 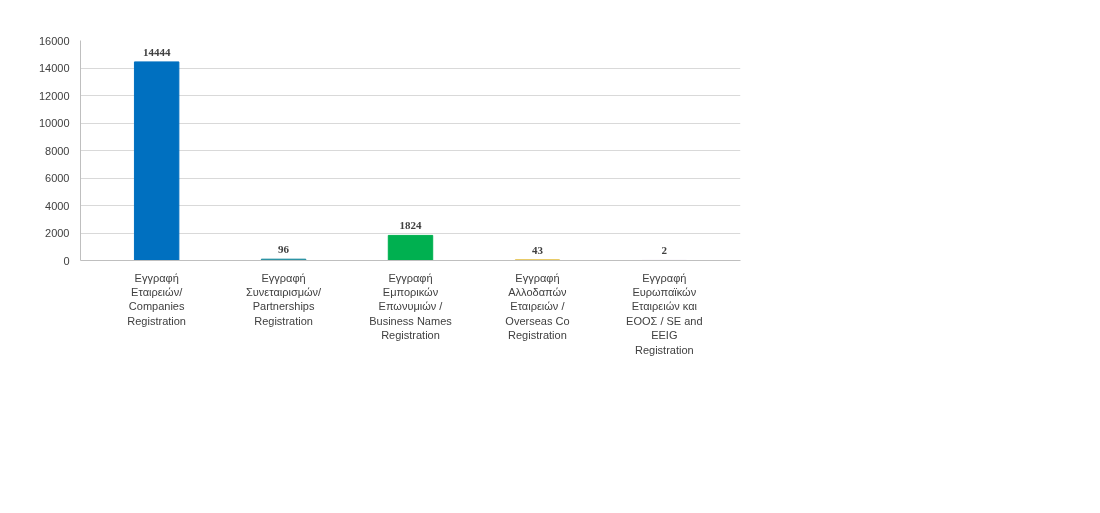 I want to click on y-tick-label: 10000, so click(x=54, y=123).